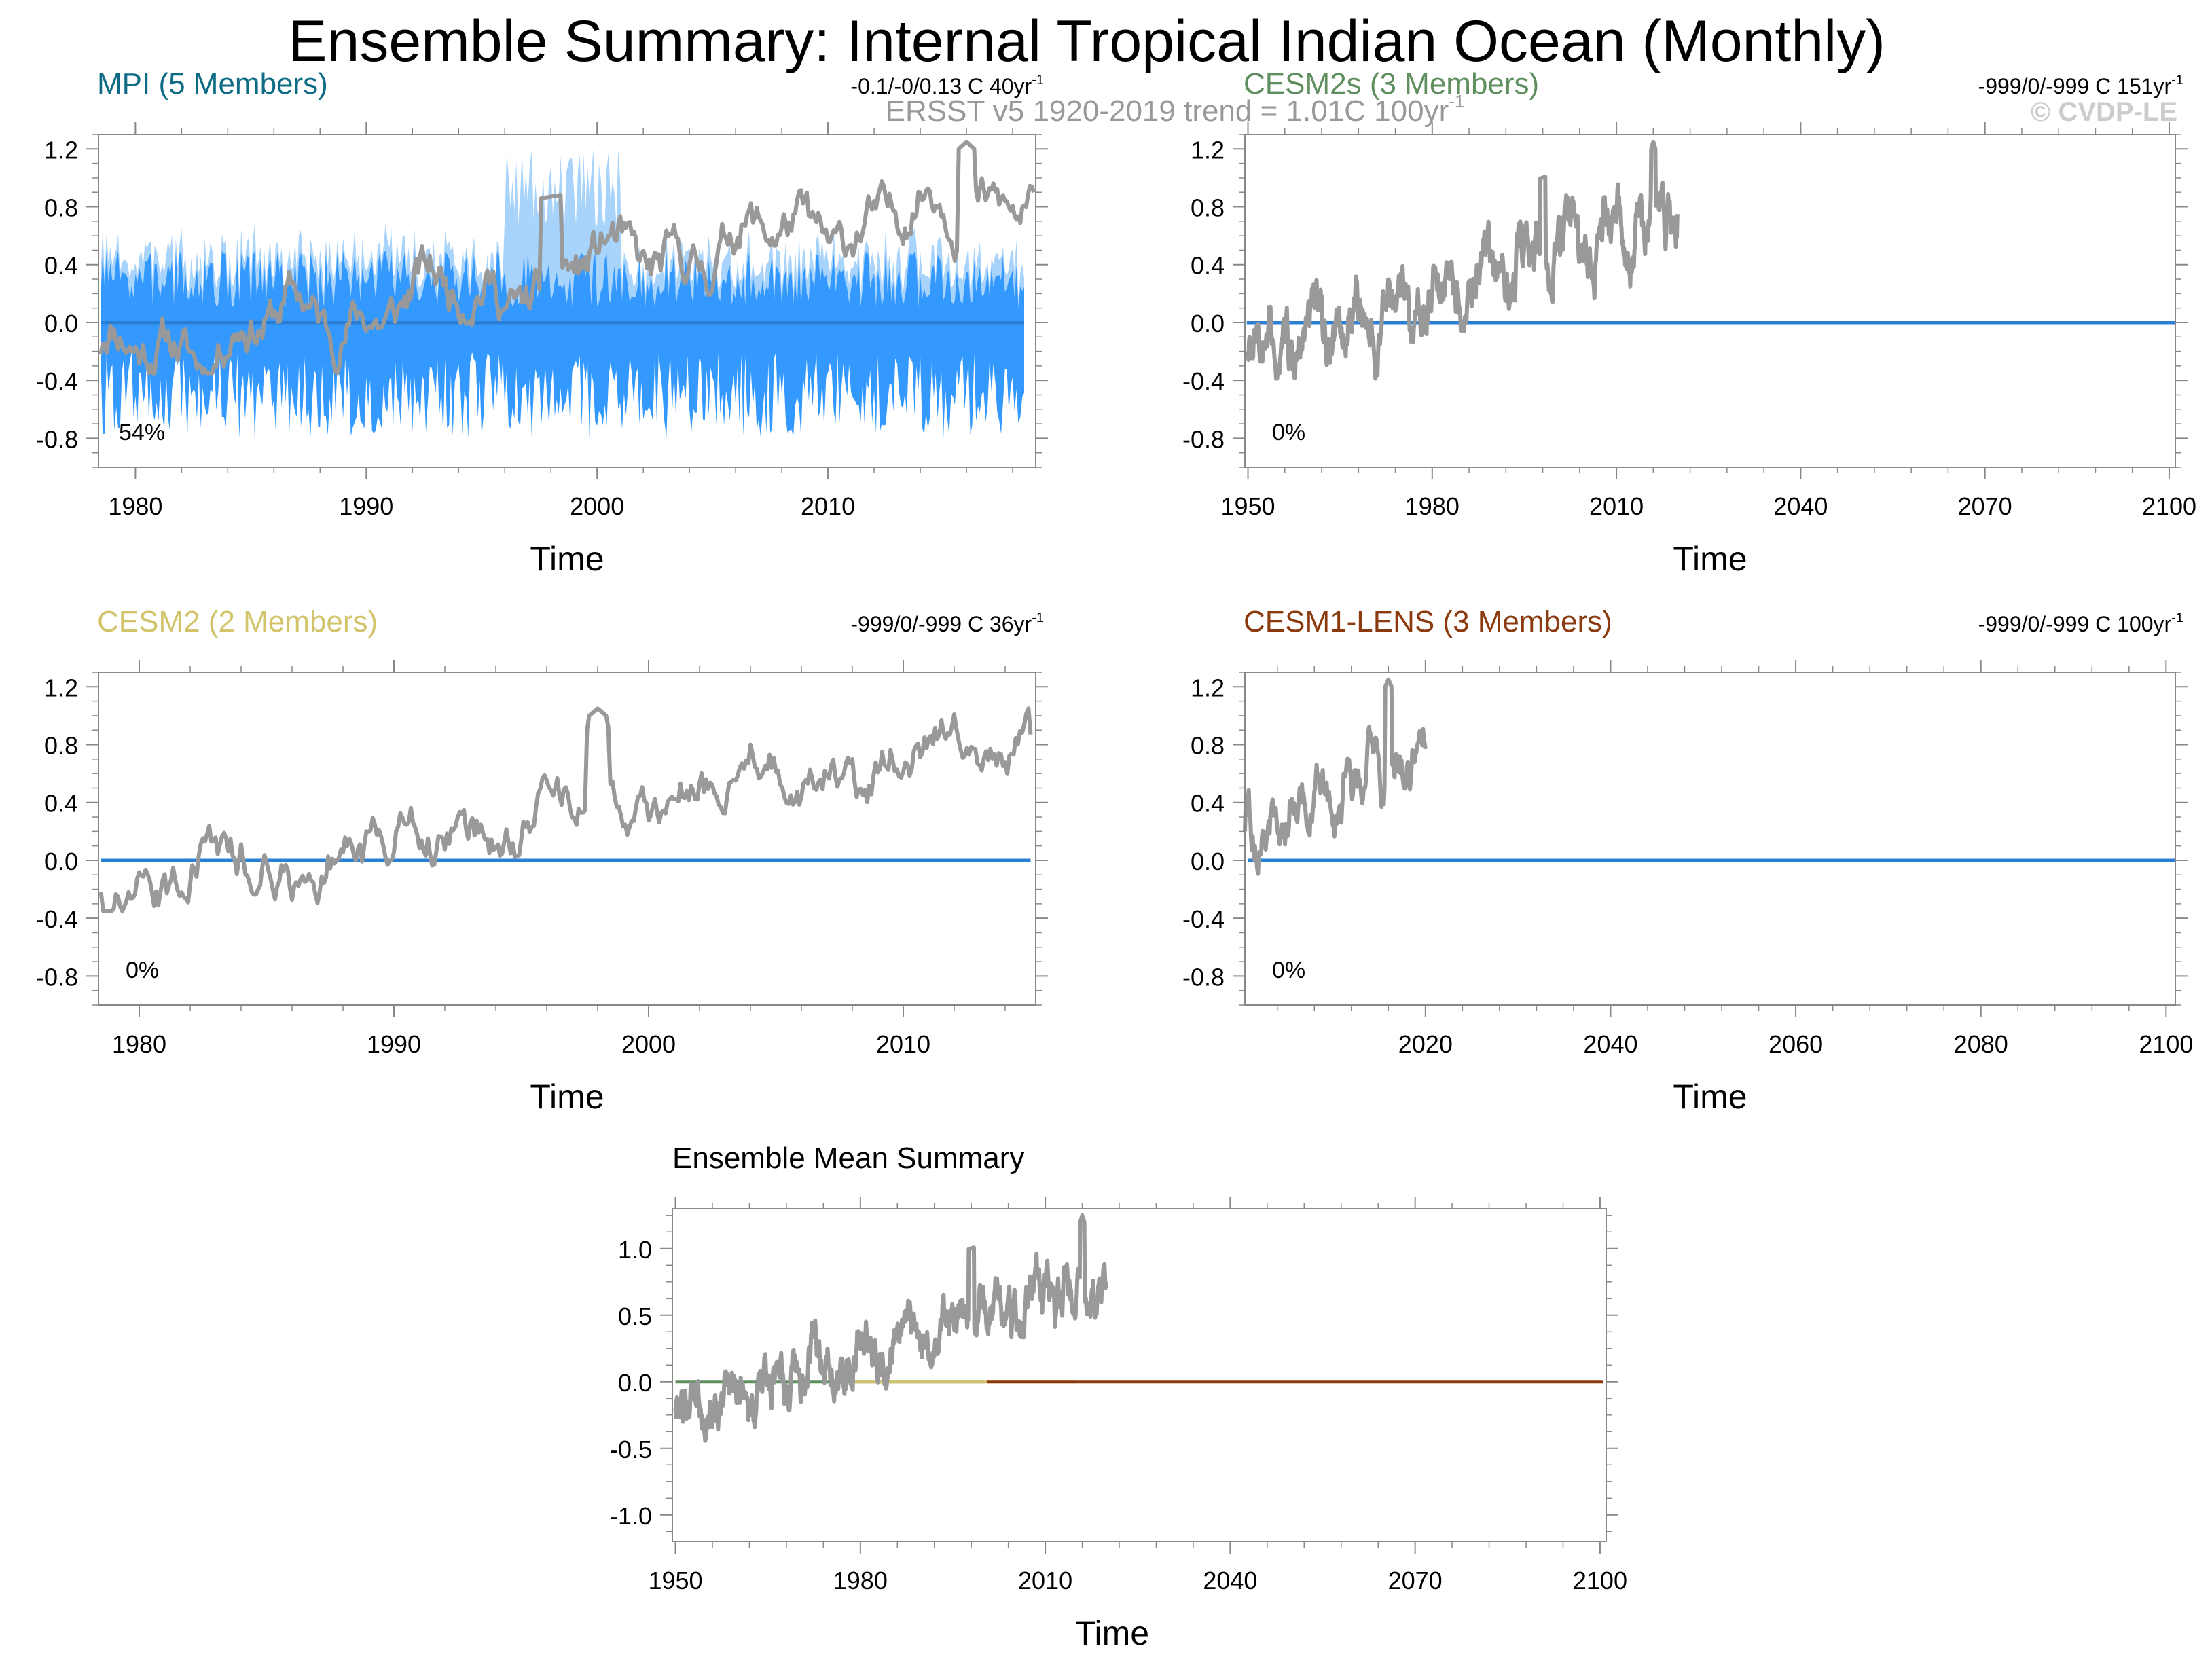  I want to click on panel-trend-text: -999/0/-999 C 151yr, so click(2075, 86).